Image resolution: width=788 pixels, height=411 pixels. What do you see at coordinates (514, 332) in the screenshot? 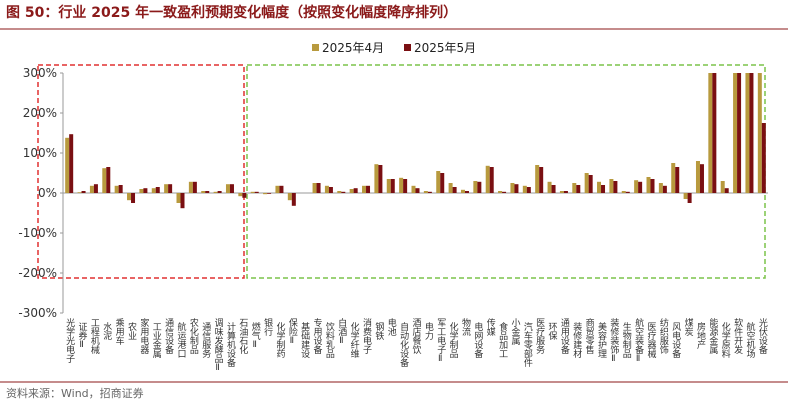
I see `x-tick-label: 小金属` at bounding box center [514, 332].